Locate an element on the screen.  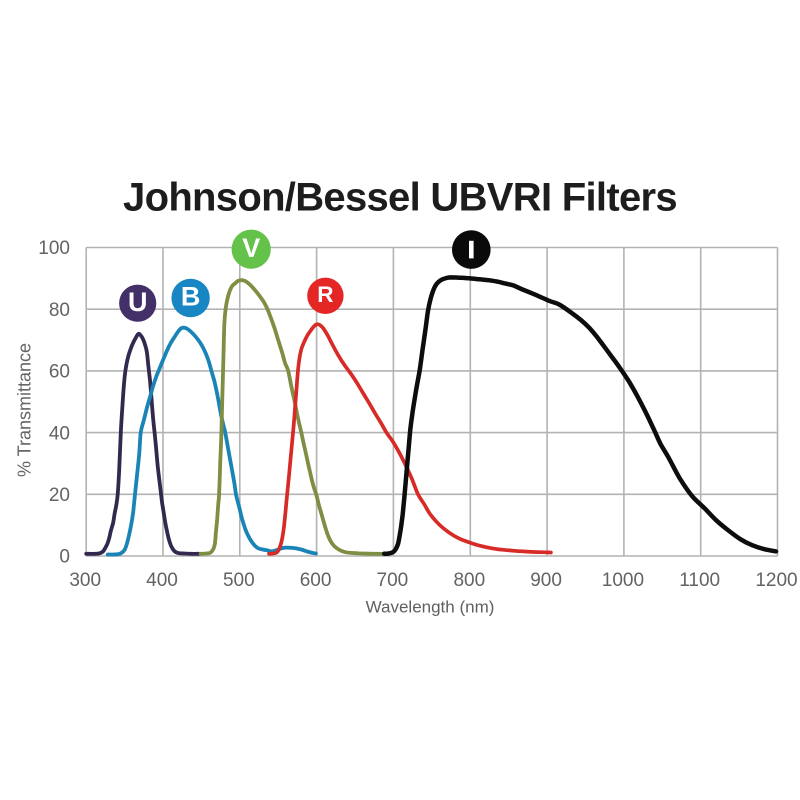
svg-text: 400 is located at coordinates (162, 580).